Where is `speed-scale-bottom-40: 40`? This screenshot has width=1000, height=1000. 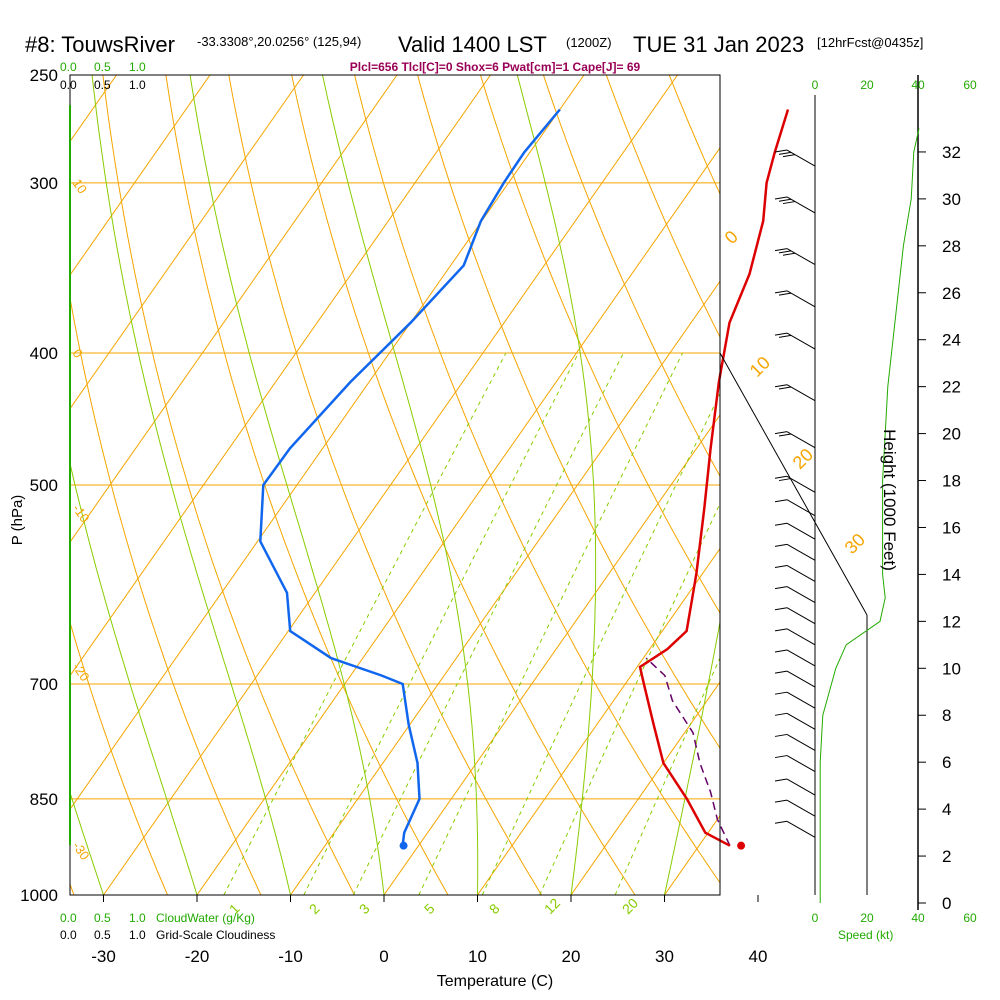 speed-scale-bottom-40: 40 is located at coordinates (918, 918).